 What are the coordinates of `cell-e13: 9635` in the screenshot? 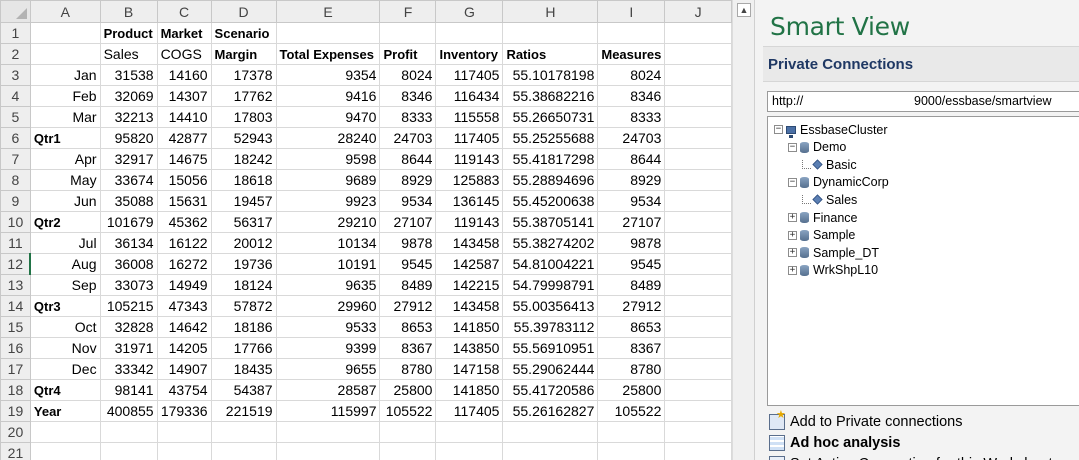 It's located at (328, 285).